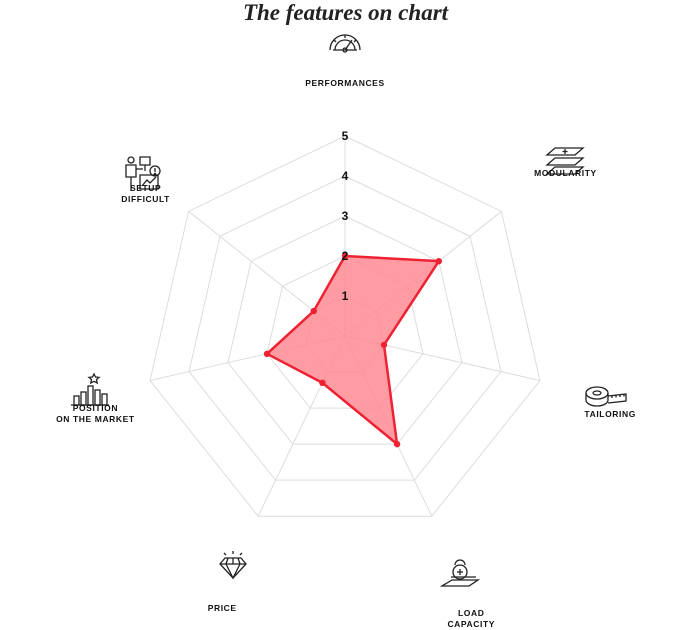  I want to click on kettlebell-icon, so click(460, 574).